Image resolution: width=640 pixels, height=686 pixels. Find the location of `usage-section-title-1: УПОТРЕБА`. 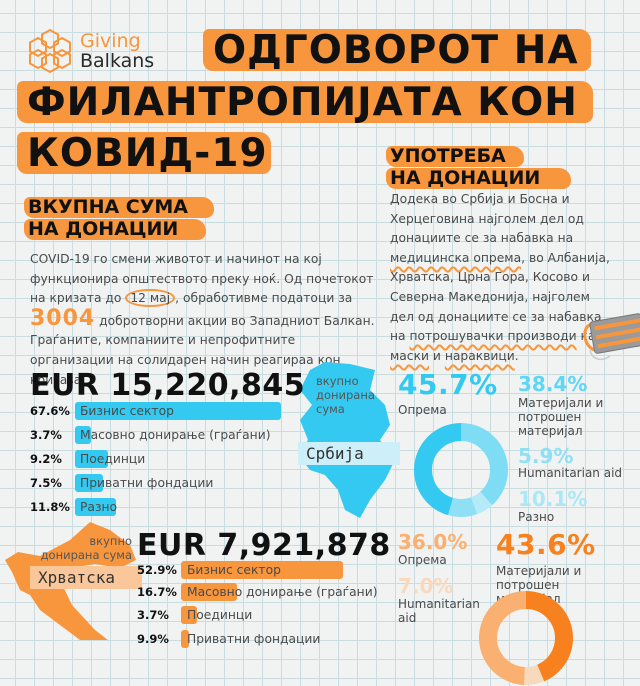

usage-section-title-1: УПОТРЕБА is located at coordinates (455, 156).